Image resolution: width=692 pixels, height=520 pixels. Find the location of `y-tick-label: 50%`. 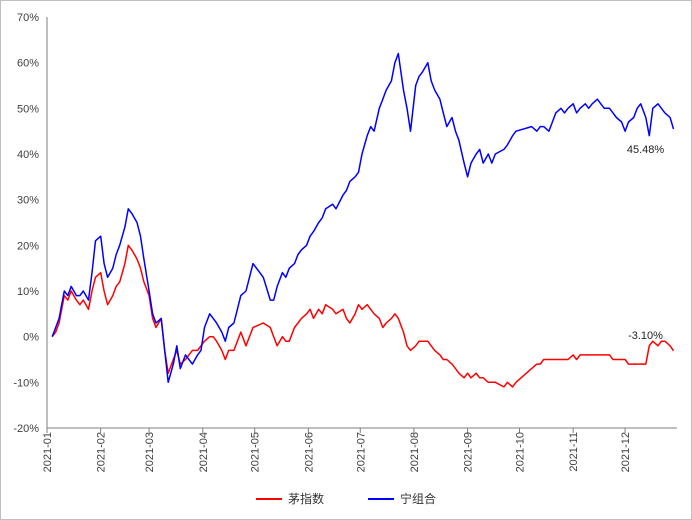

y-tick-label: 50% is located at coordinates (28, 109).